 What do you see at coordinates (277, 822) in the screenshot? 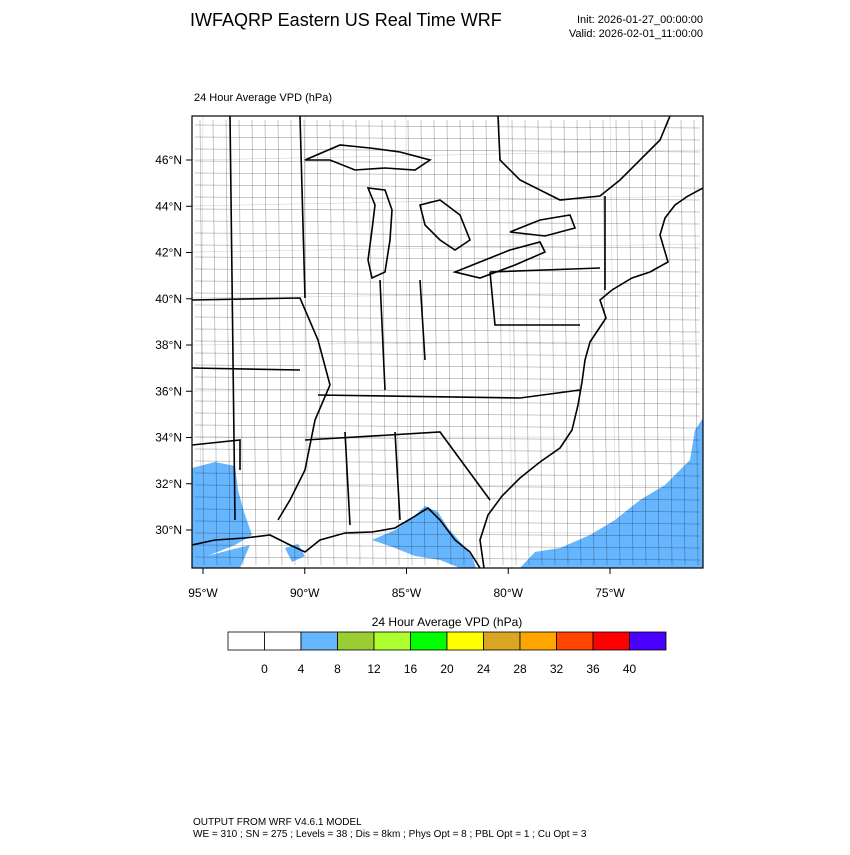
I see `footer-line: OUTPUT FROM WRF V4.6.1 MODEL` at bounding box center [277, 822].